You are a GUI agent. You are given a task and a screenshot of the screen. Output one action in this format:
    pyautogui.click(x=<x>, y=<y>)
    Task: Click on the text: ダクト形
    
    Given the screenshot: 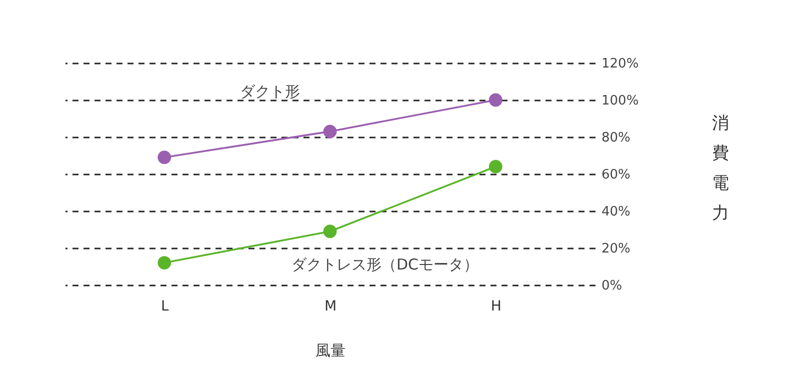 What is the action you would take?
    pyautogui.click(x=270, y=91)
    